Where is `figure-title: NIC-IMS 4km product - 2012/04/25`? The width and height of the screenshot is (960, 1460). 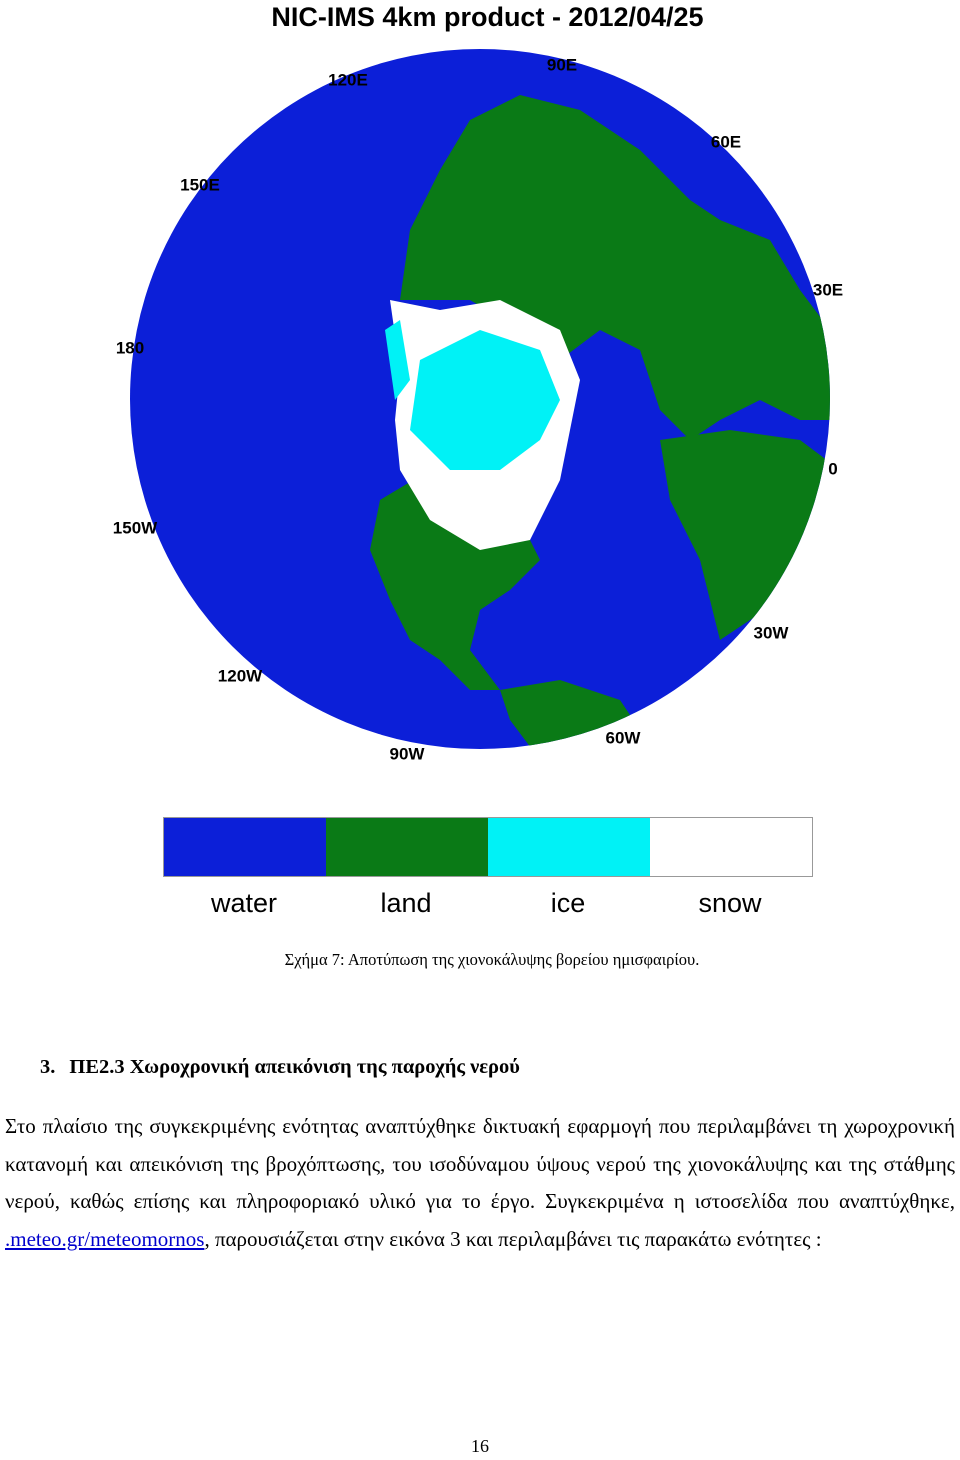
figure-title: NIC-IMS 4km product - 2012/04/25 is located at coordinates (487, 17).